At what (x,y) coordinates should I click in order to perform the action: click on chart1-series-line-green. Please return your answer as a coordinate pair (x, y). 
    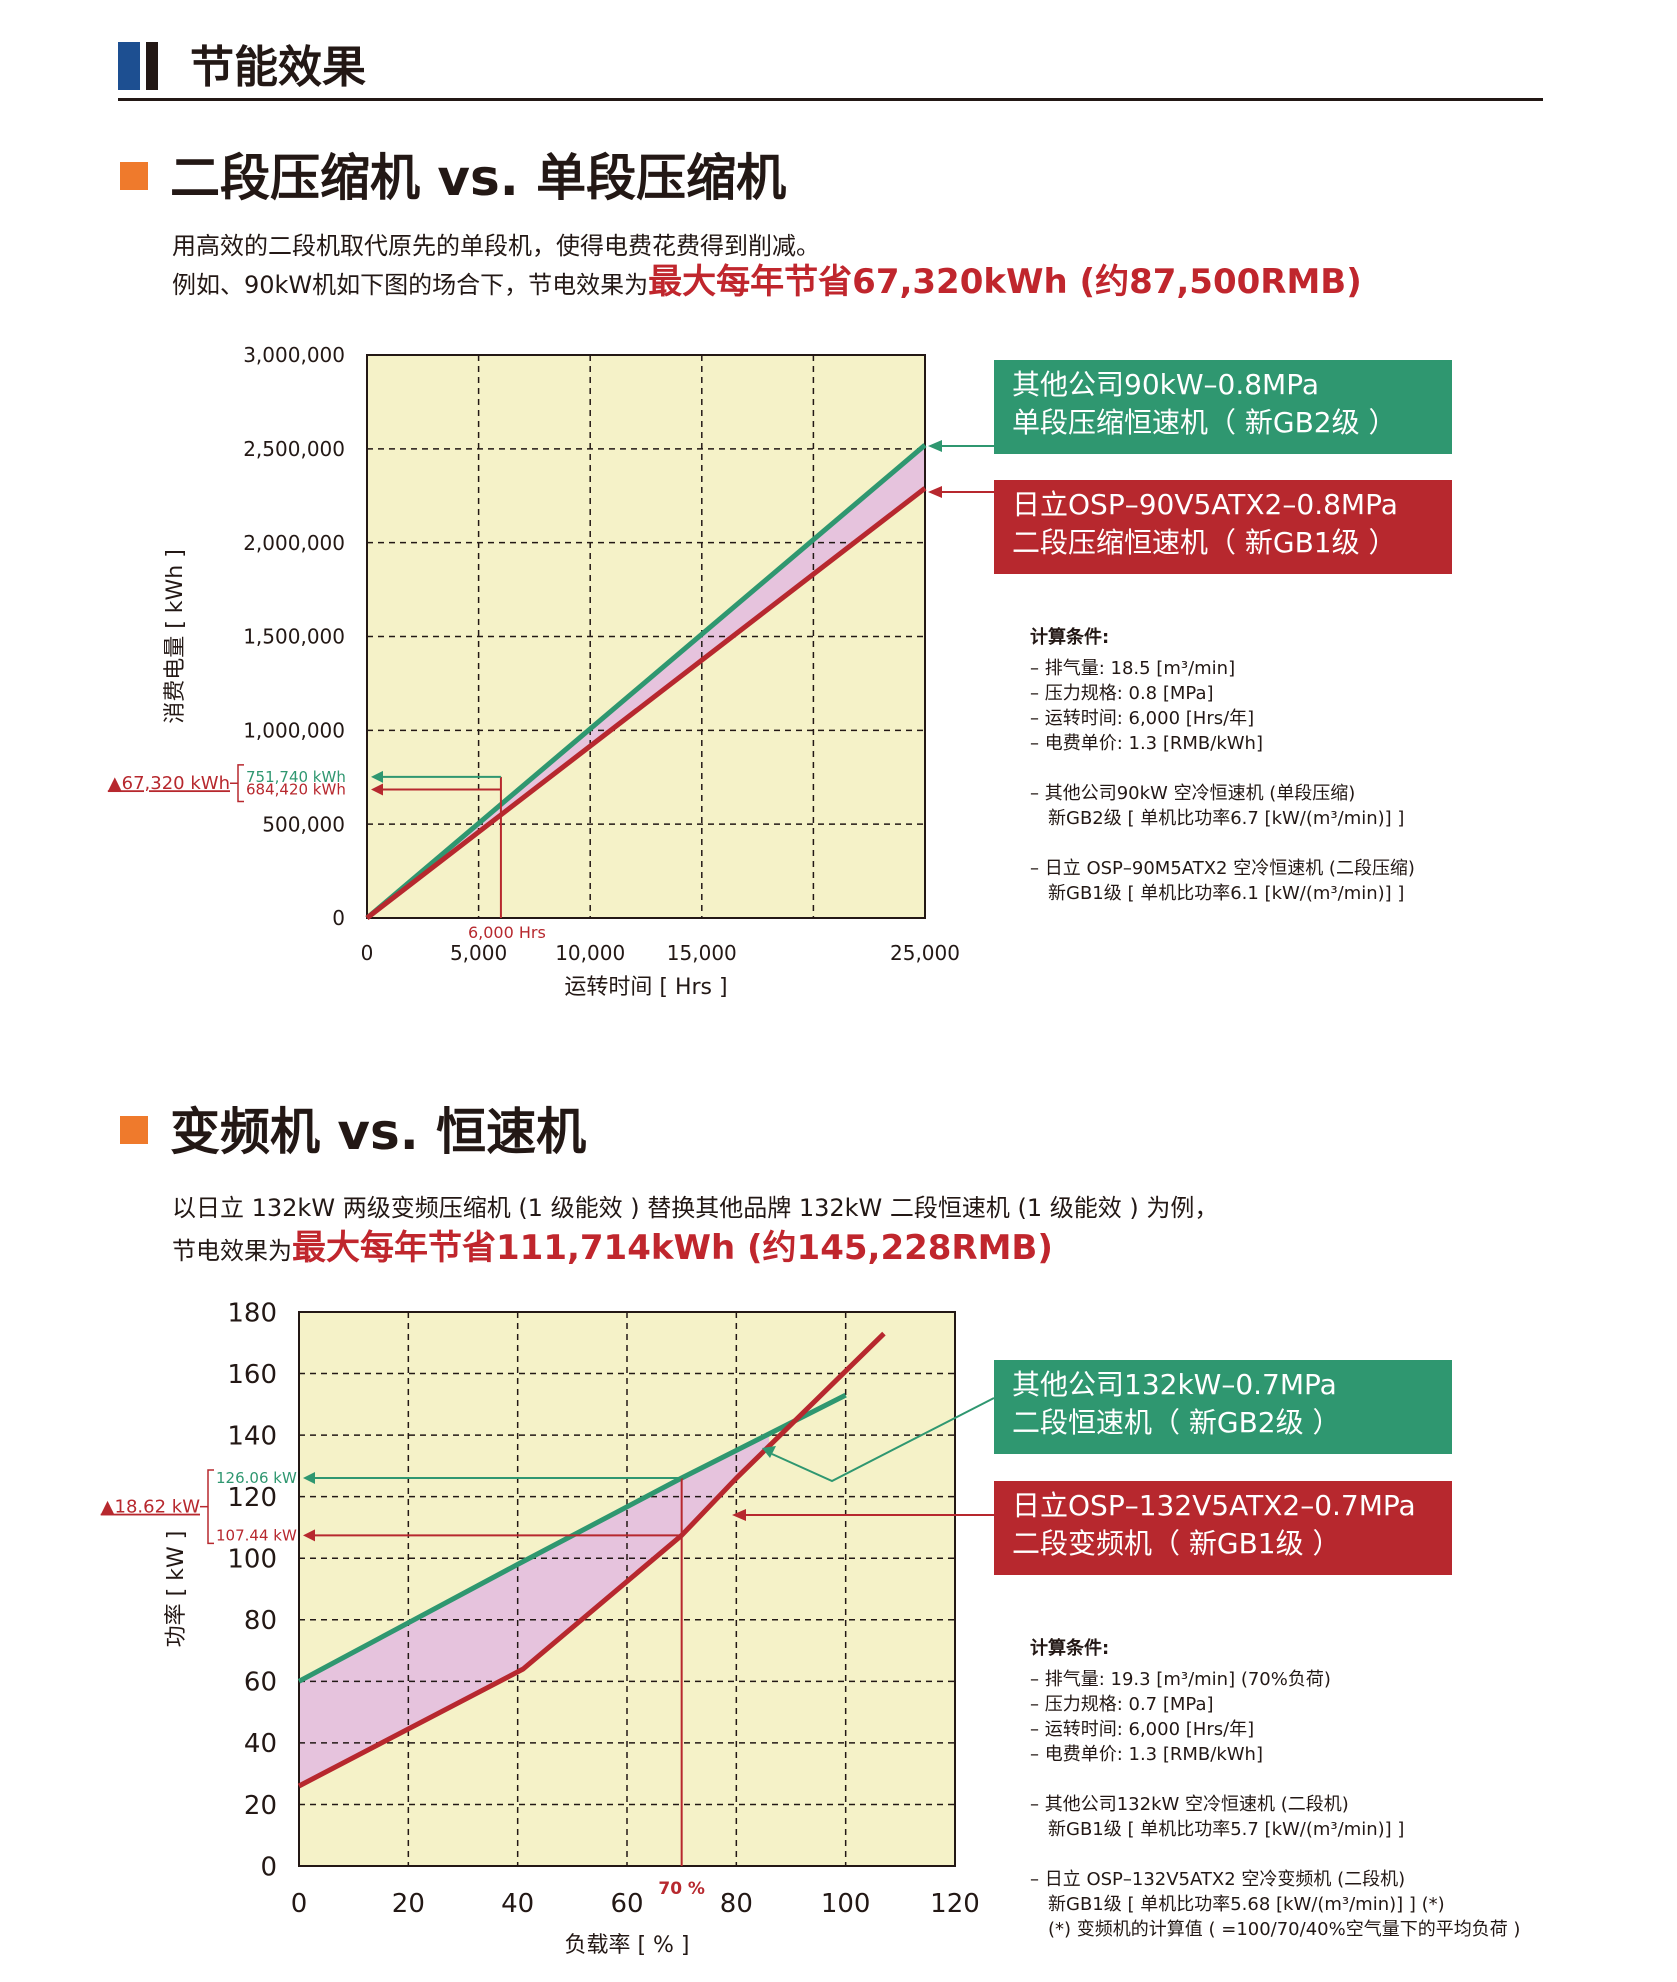
    Looking at the image, I should click on (646, 681).